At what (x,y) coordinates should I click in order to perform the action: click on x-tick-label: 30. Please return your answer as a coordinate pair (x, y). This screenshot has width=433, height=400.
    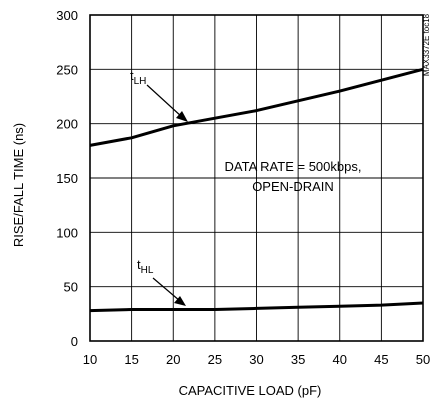
    Looking at the image, I should click on (256, 359).